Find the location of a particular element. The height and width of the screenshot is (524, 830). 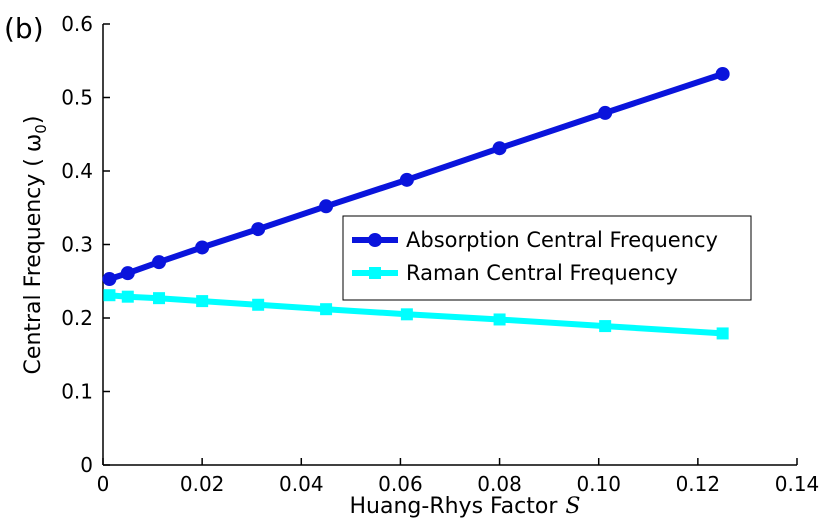

x-axis-symbol: S is located at coordinates (572, 506).